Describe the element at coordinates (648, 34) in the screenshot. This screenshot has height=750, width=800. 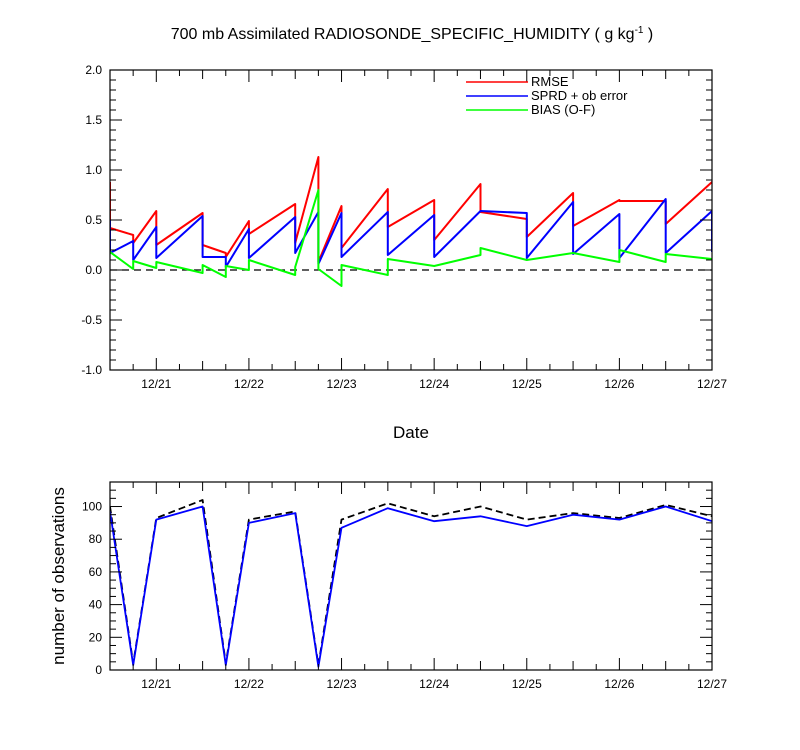
I see `chart-title-close: )` at that location.